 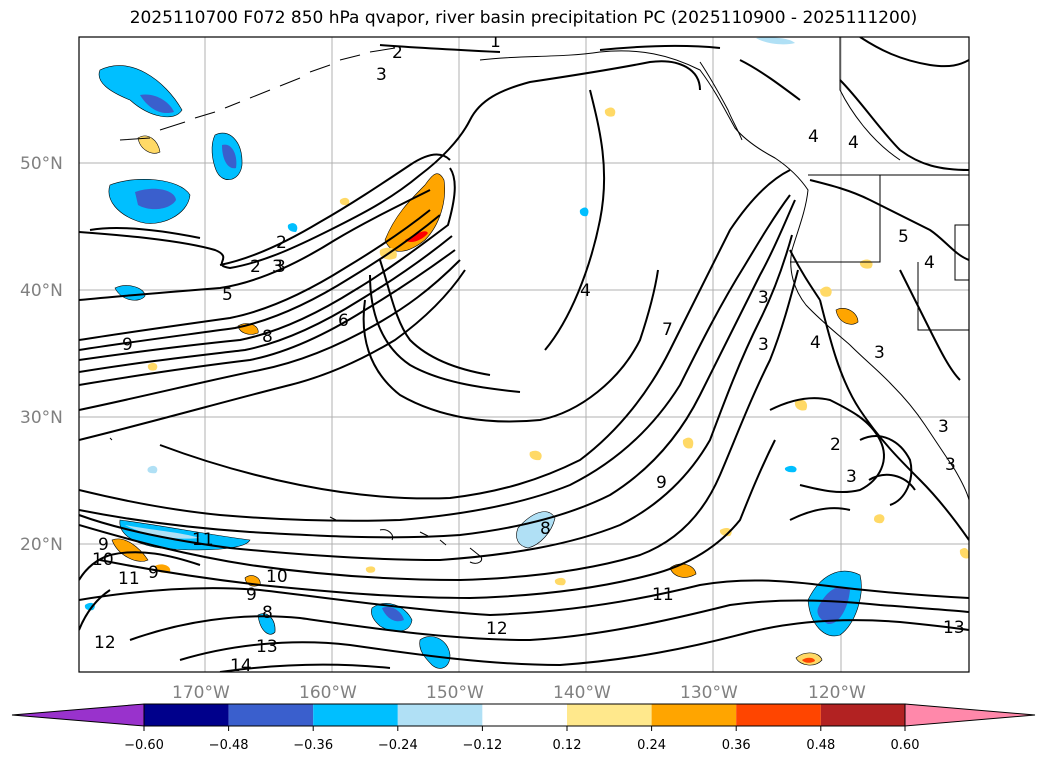 I want to click on lon-label-120w: 120°W, so click(x=837, y=693).